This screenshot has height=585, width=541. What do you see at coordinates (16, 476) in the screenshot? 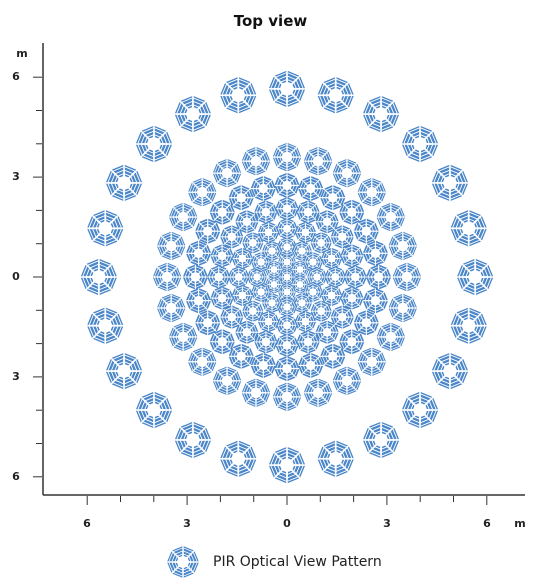
I see `y-tick-label-bottom-6: 6` at bounding box center [16, 476].